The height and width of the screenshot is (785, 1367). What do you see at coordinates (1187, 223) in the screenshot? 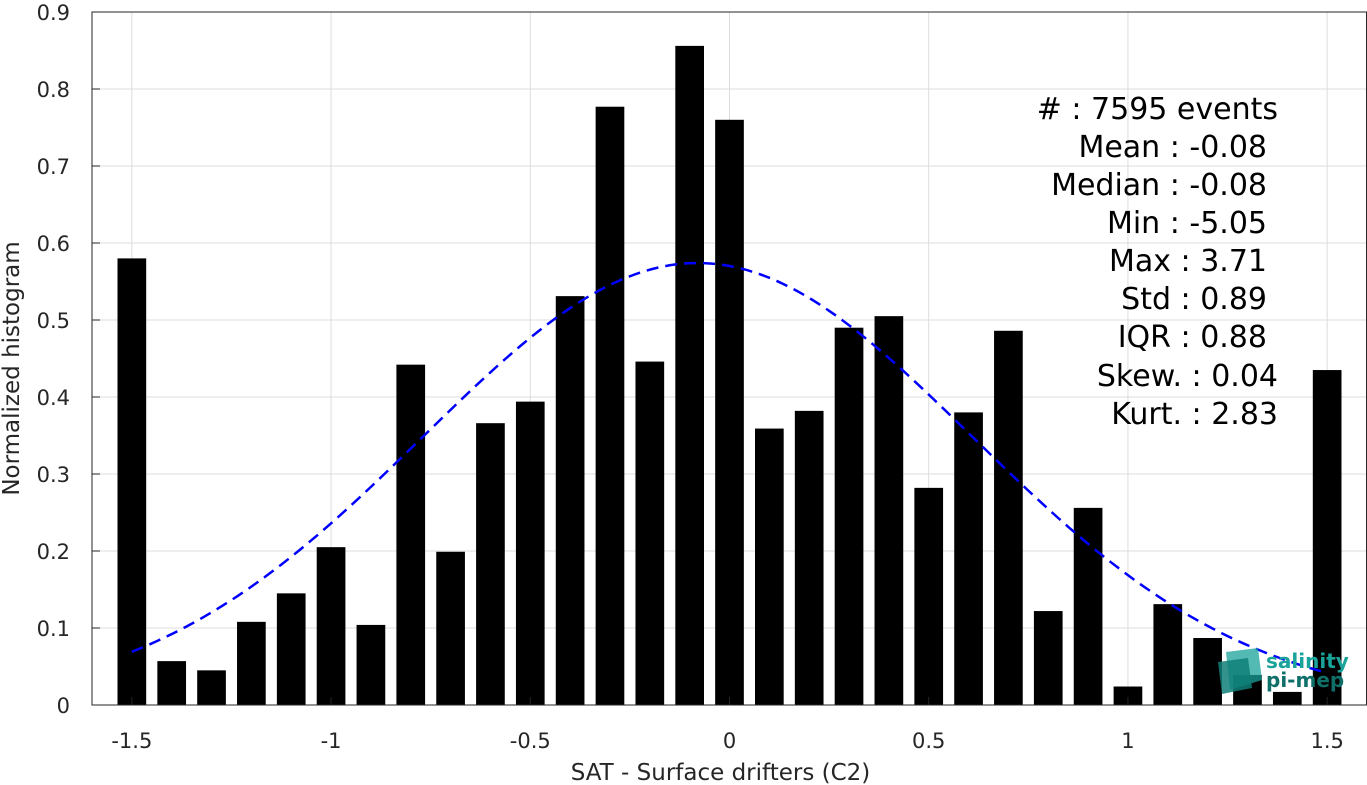
I see `stat-min: Min : -5.05` at bounding box center [1187, 223].